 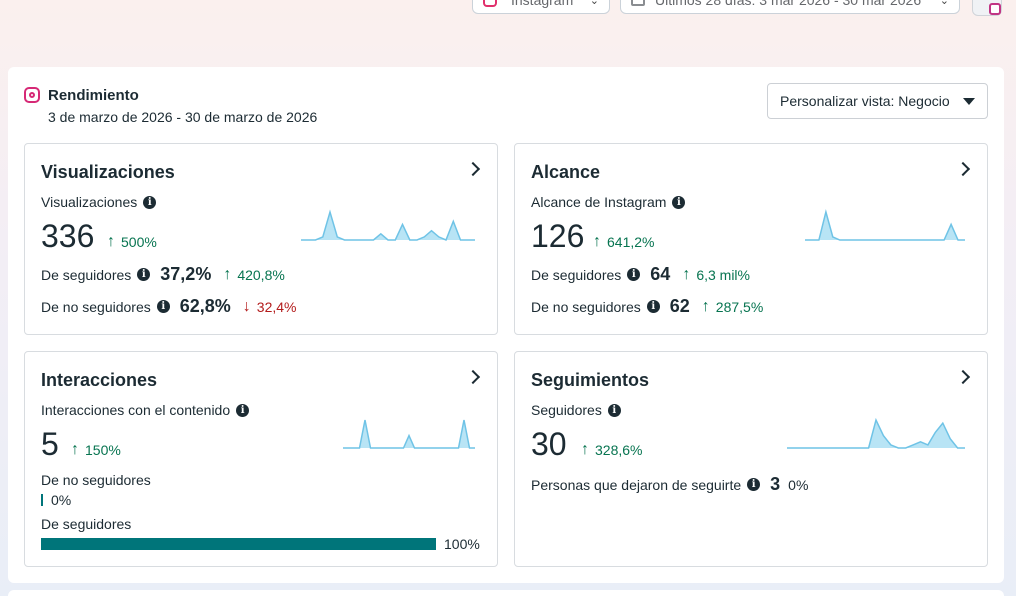 I want to click on nonfollowers-bar-label: De no seguidores, so click(x=96, y=480).